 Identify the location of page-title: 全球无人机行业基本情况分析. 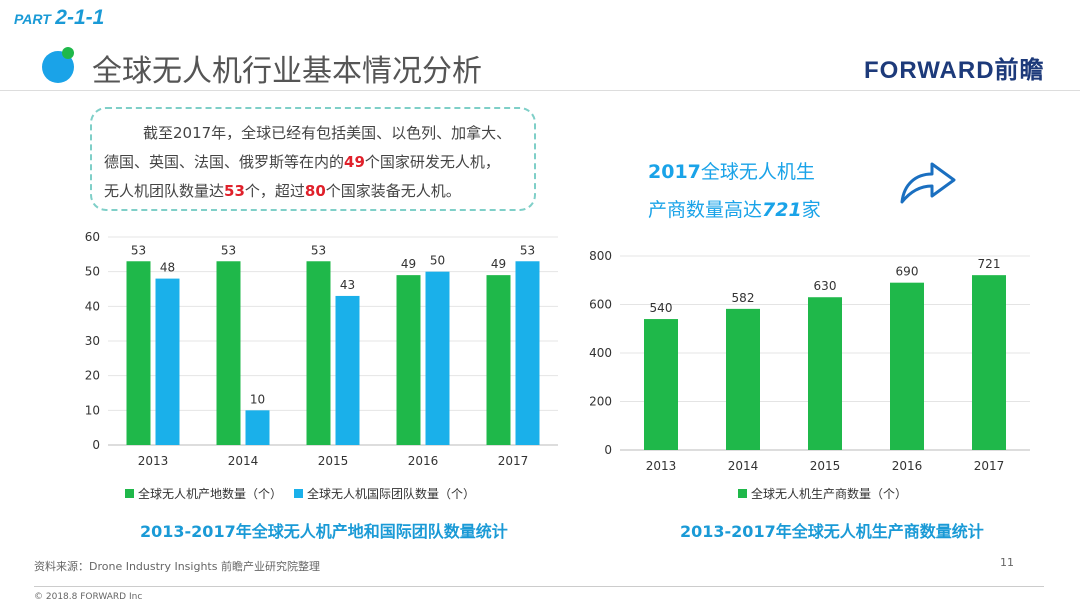
(287, 71).